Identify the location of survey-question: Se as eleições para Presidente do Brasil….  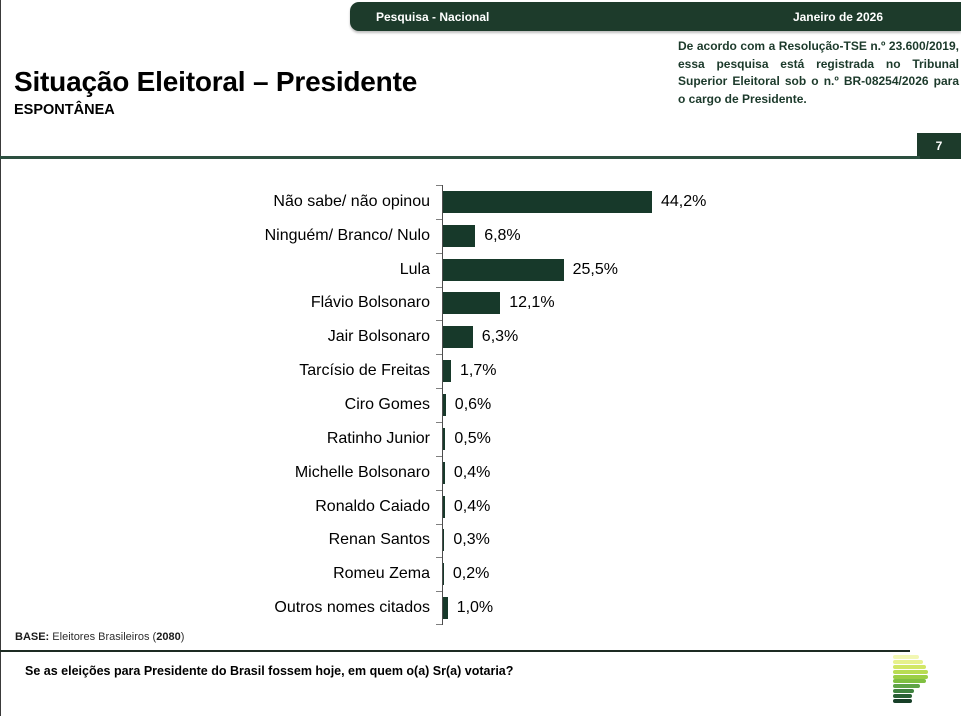
(269, 671).